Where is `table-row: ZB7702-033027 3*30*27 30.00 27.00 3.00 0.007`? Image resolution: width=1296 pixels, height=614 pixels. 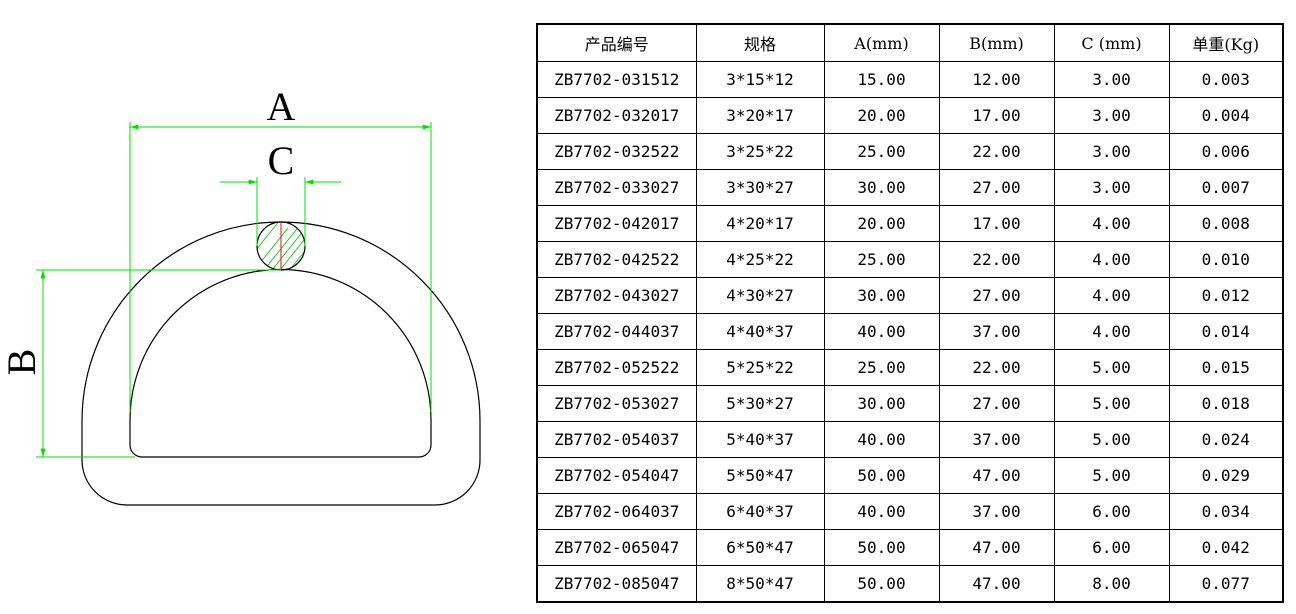
table-row: ZB7702-033027 3*30*27 30.00 27.00 3.00 0.007 is located at coordinates (910, 187).